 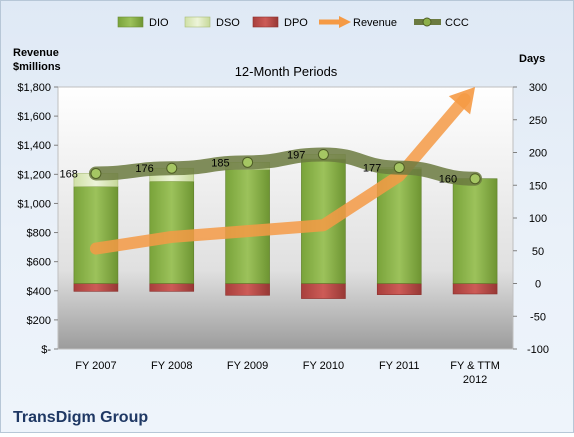 I want to click on legend-label-dpo: DPO, so click(x=296, y=23).